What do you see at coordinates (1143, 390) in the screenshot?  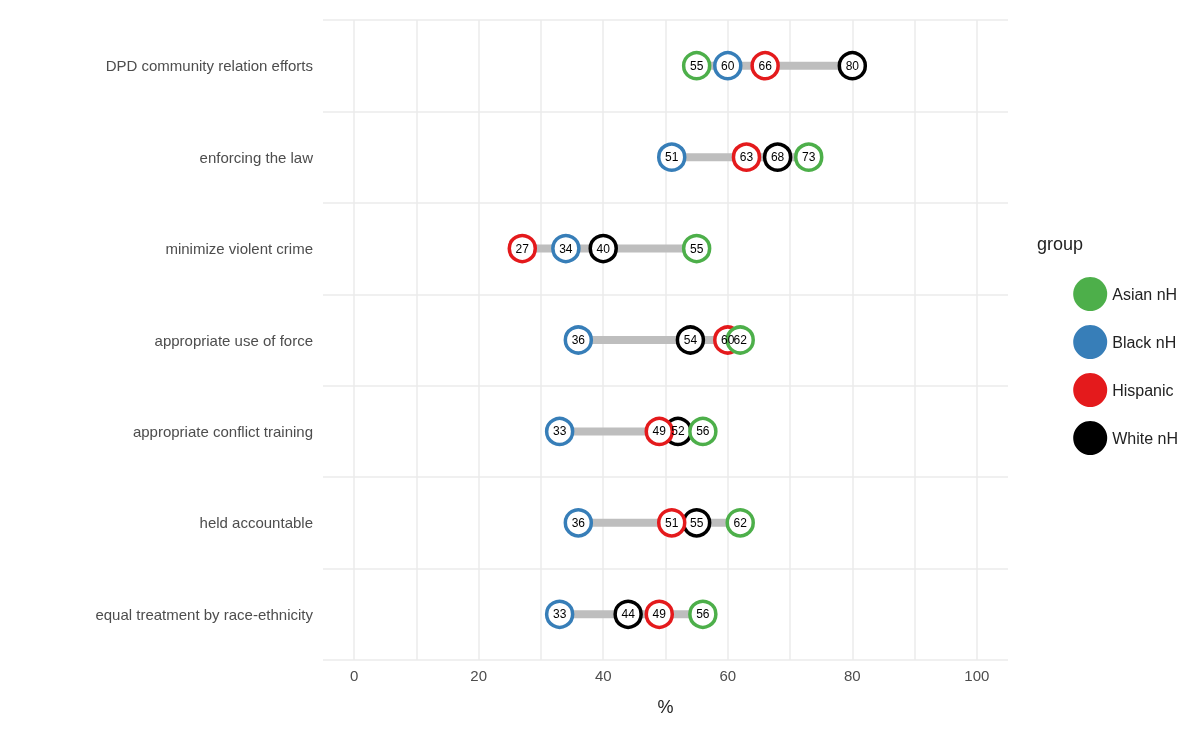 I see `legend-label: Hispanic` at bounding box center [1143, 390].